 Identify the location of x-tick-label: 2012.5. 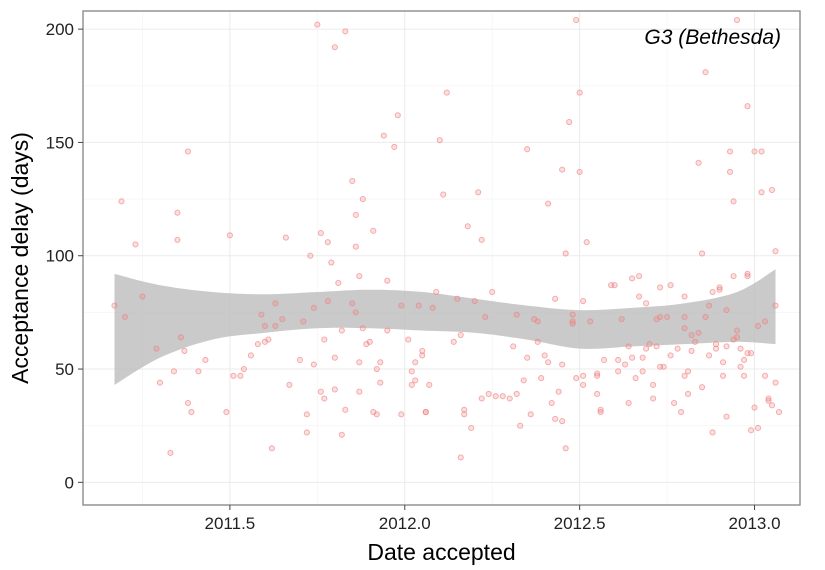
(580, 523).